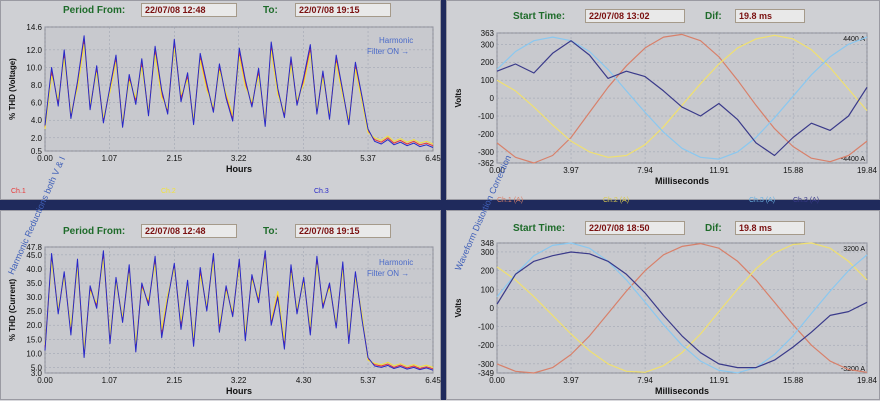 This screenshot has height=401, width=880. I want to click on y-tick-label: 45.0, so click(34, 255).